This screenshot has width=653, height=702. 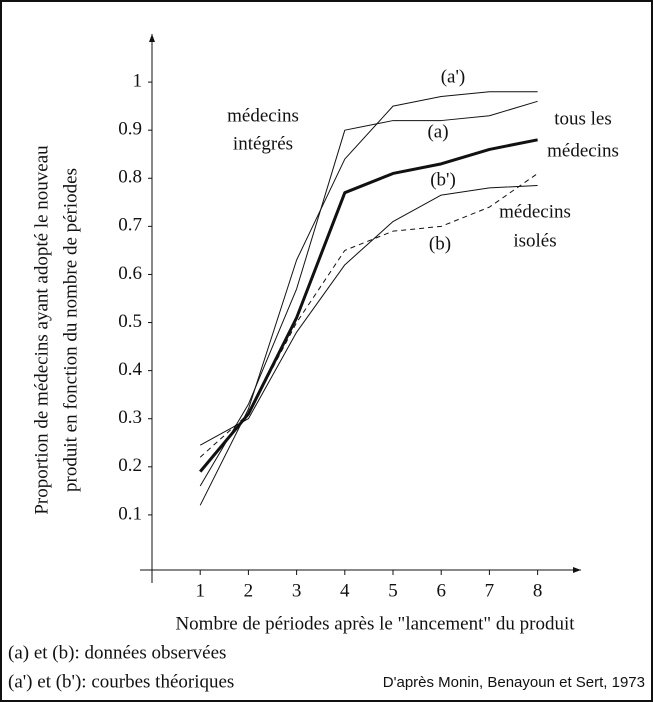 What do you see at coordinates (130, 417) in the screenshot?
I see `y-tick-label: 0.3` at bounding box center [130, 417].